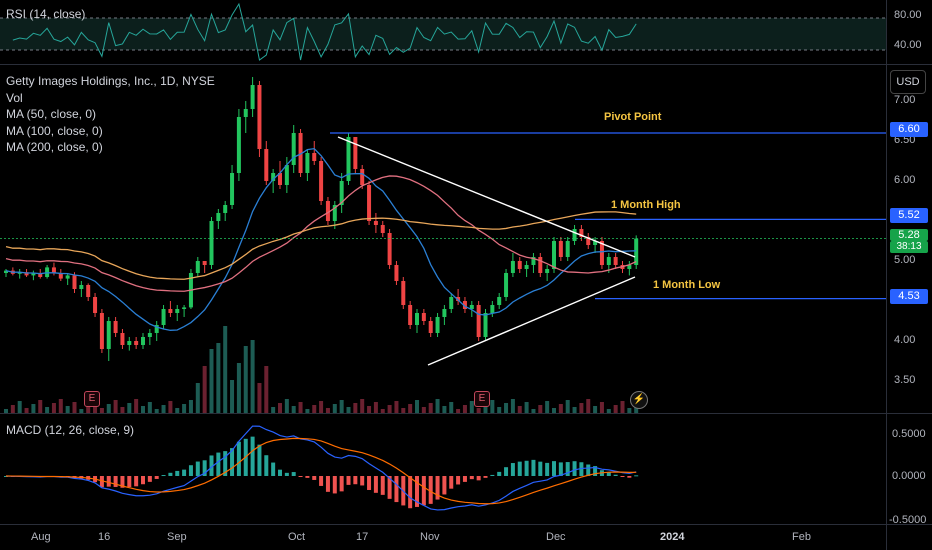 This screenshot has height=550, width=932. Describe the element at coordinates (321, 245) in the screenshot. I see `ma200-line` at that location.